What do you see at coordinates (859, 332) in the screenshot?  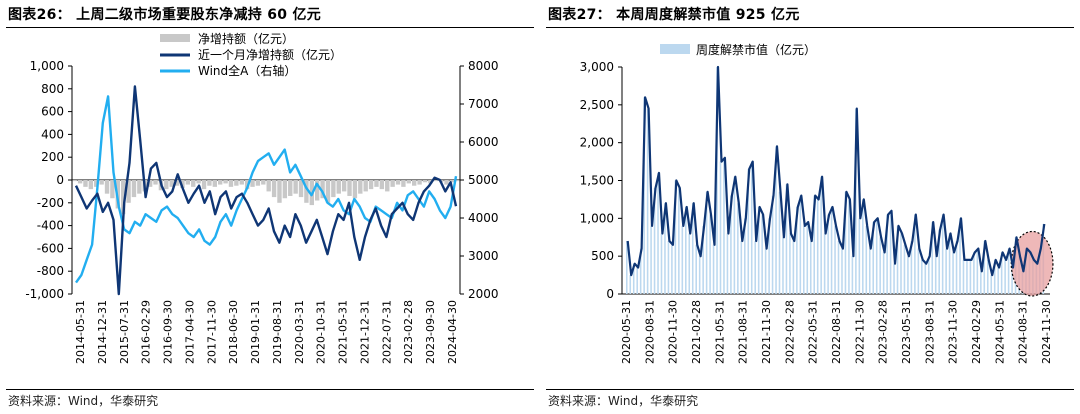 I see `x-tick-label: 2022-11-30` at bounding box center [859, 332].